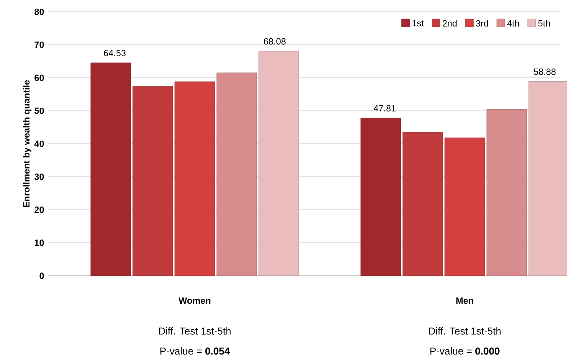 The height and width of the screenshot is (362, 567). What do you see at coordinates (449, 23) in the screenshot?
I see `legend-label: 2nd` at bounding box center [449, 23].